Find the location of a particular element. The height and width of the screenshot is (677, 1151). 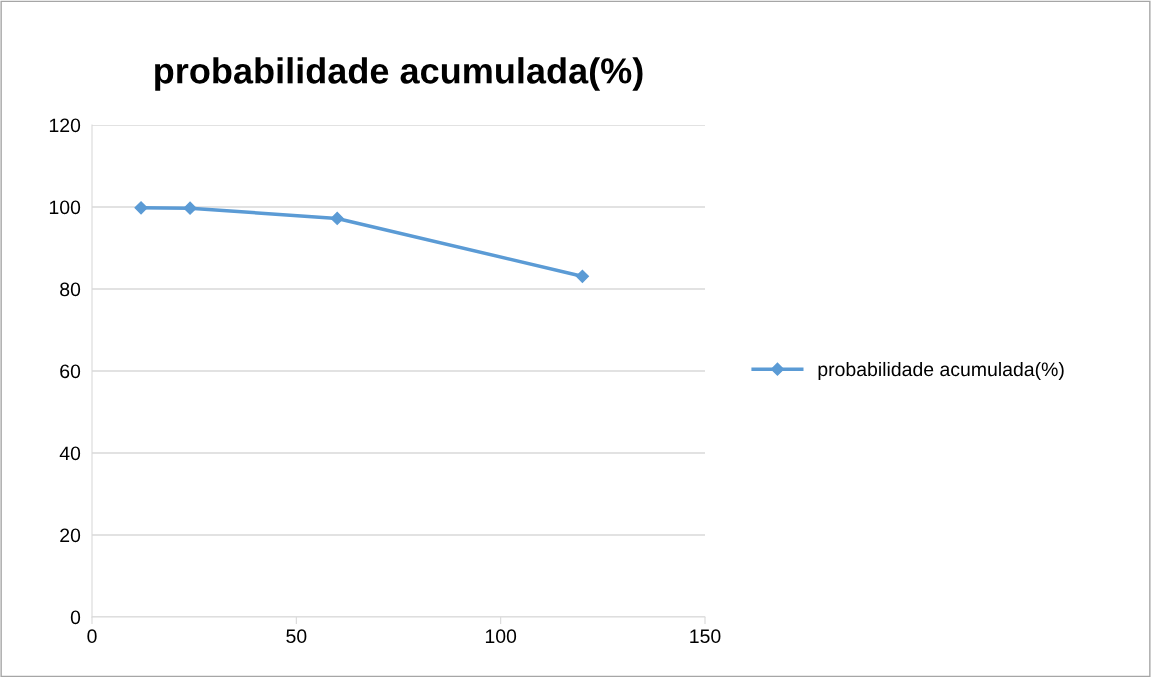

x-tick-label: 100 is located at coordinates (501, 636).